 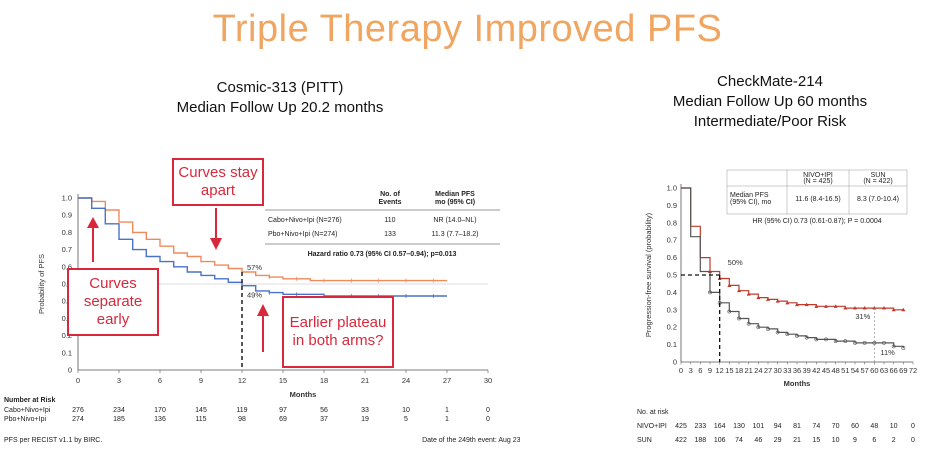 What do you see at coordinates (302, 234) in the screenshot?
I see `legend-row-label: Pbo+Nivo+Ipi (N=274)` at bounding box center [302, 234].